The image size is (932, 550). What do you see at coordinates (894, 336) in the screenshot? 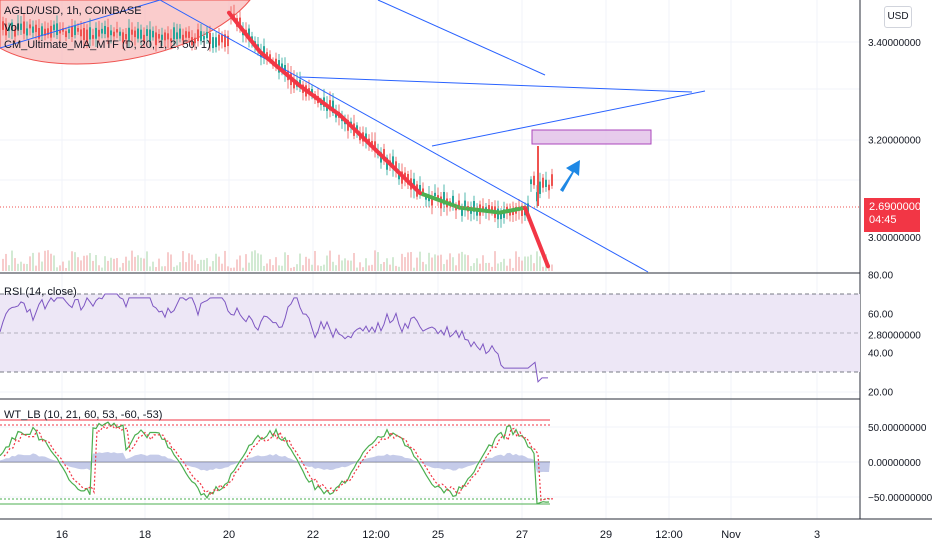
I see `price-tick-label: 2.80000000` at bounding box center [894, 336].